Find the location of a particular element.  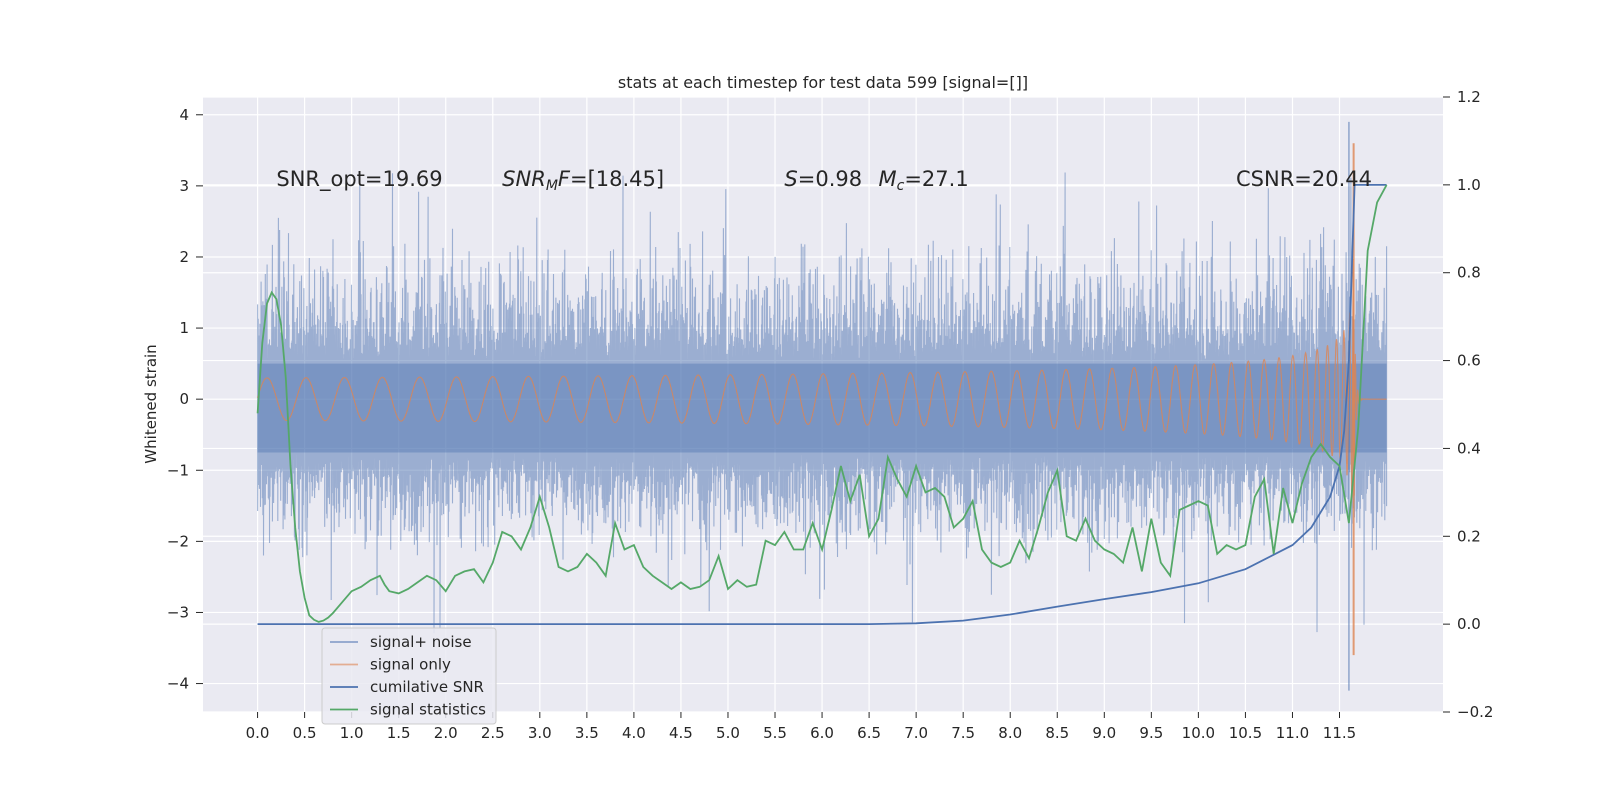

x-tick-label: 10.5 is located at coordinates (1245, 733).